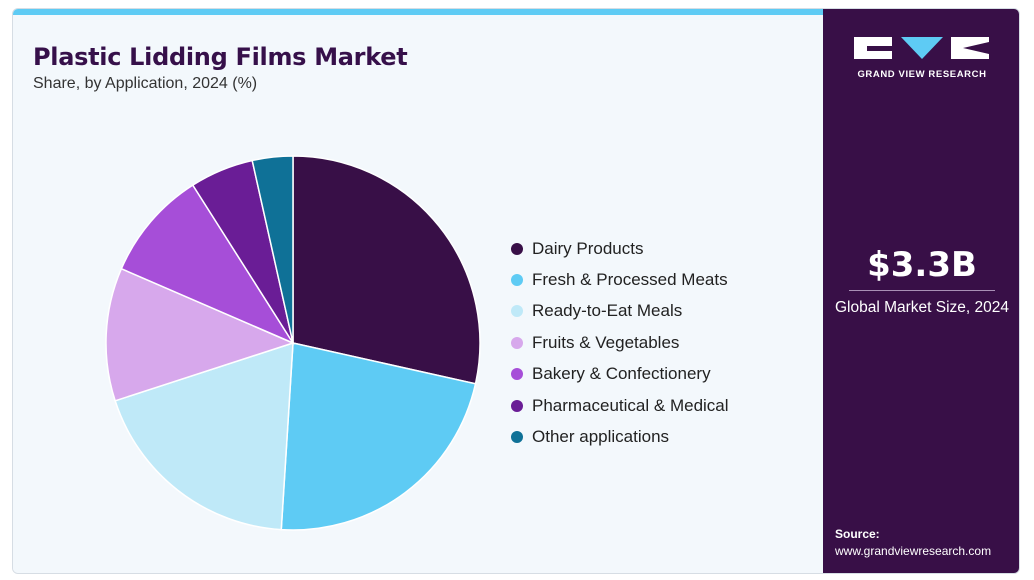  Describe the element at coordinates (913, 551) in the screenshot. I see `source-url: www.grandviewresearch.com` at that location.